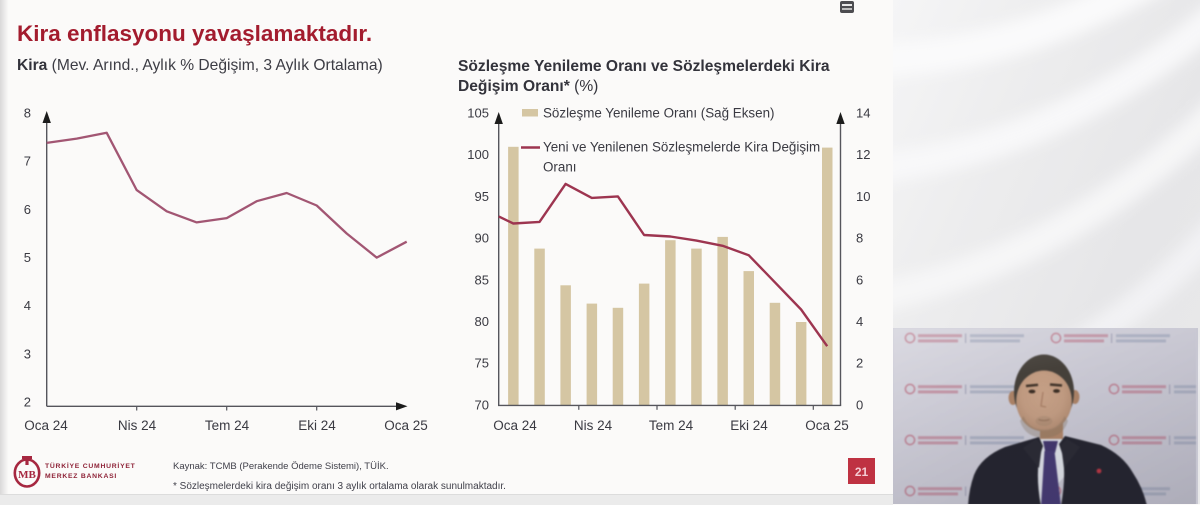  What do you see at coordinates (863, 154) in the screenshot?
I see `svg-text: 12` at bounding box center [863, 154].